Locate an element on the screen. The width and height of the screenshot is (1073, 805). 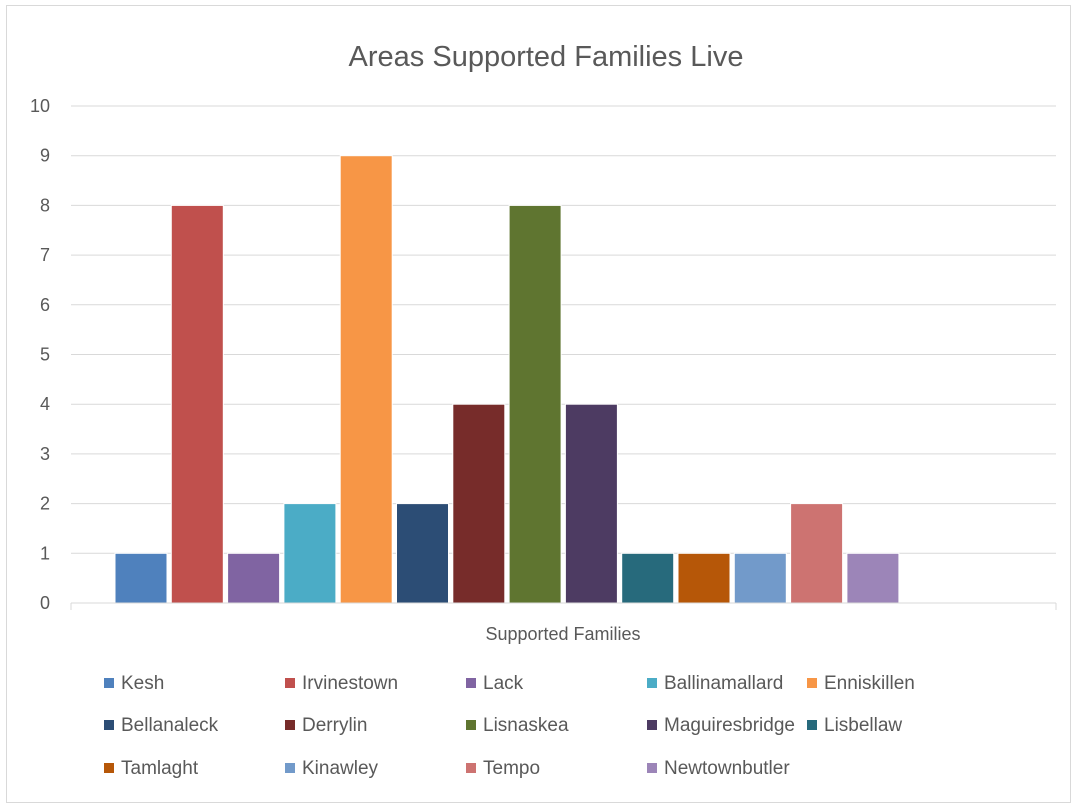
bar-enniskillen is located at coordinates (366, 379).